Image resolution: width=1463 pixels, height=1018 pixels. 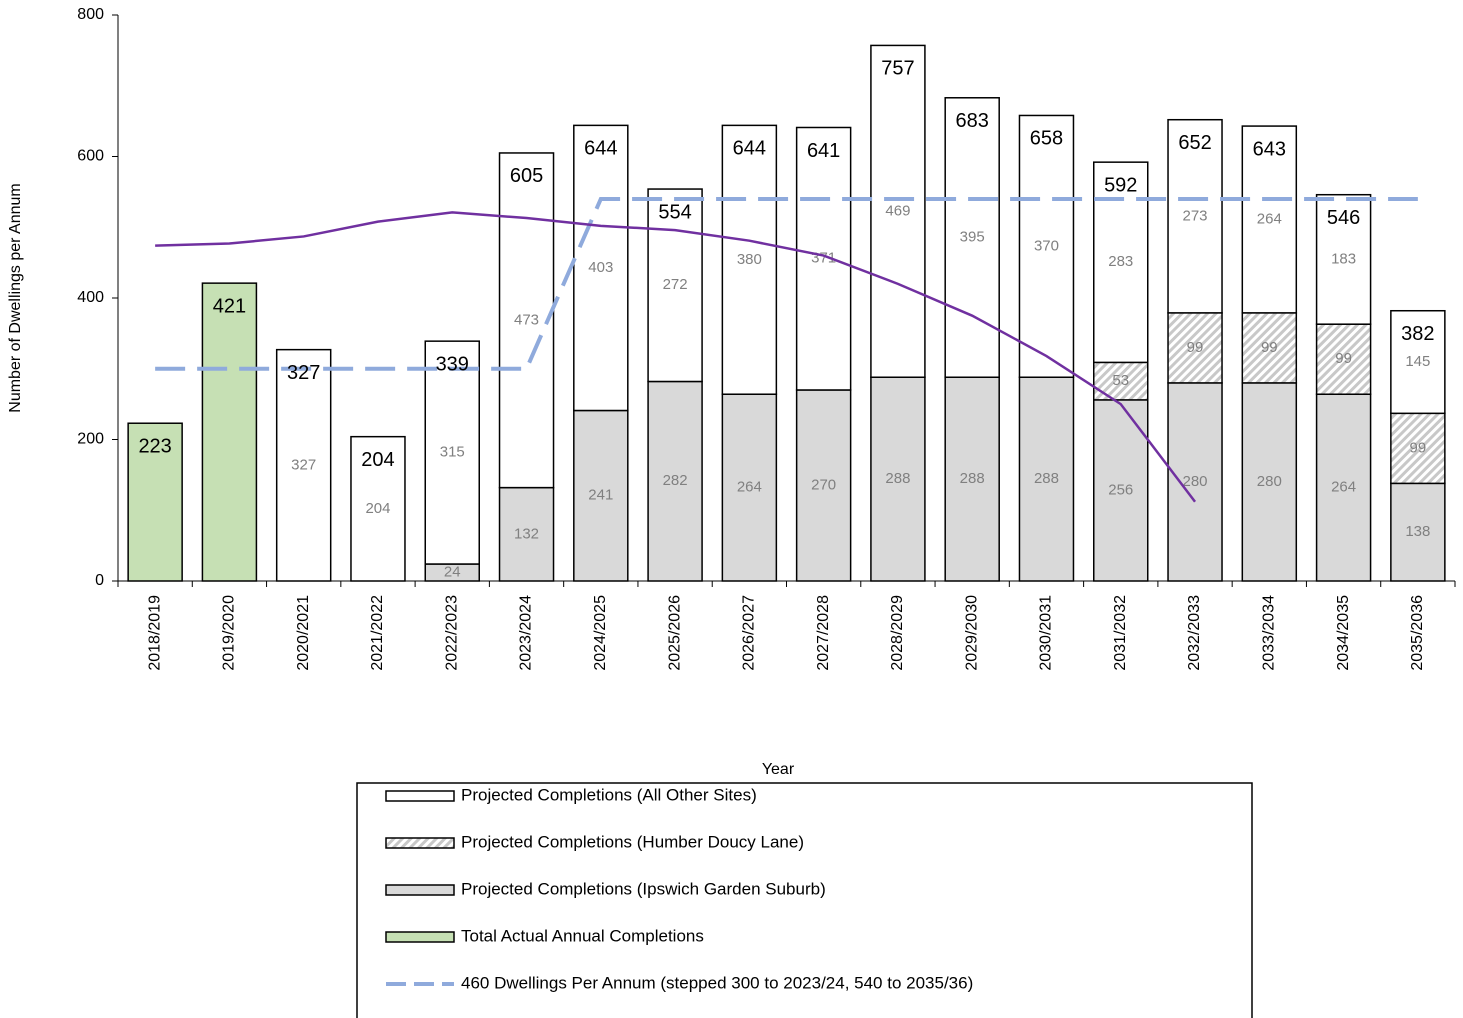 I want to click on total-label: 339, so click(x=452, y=364).